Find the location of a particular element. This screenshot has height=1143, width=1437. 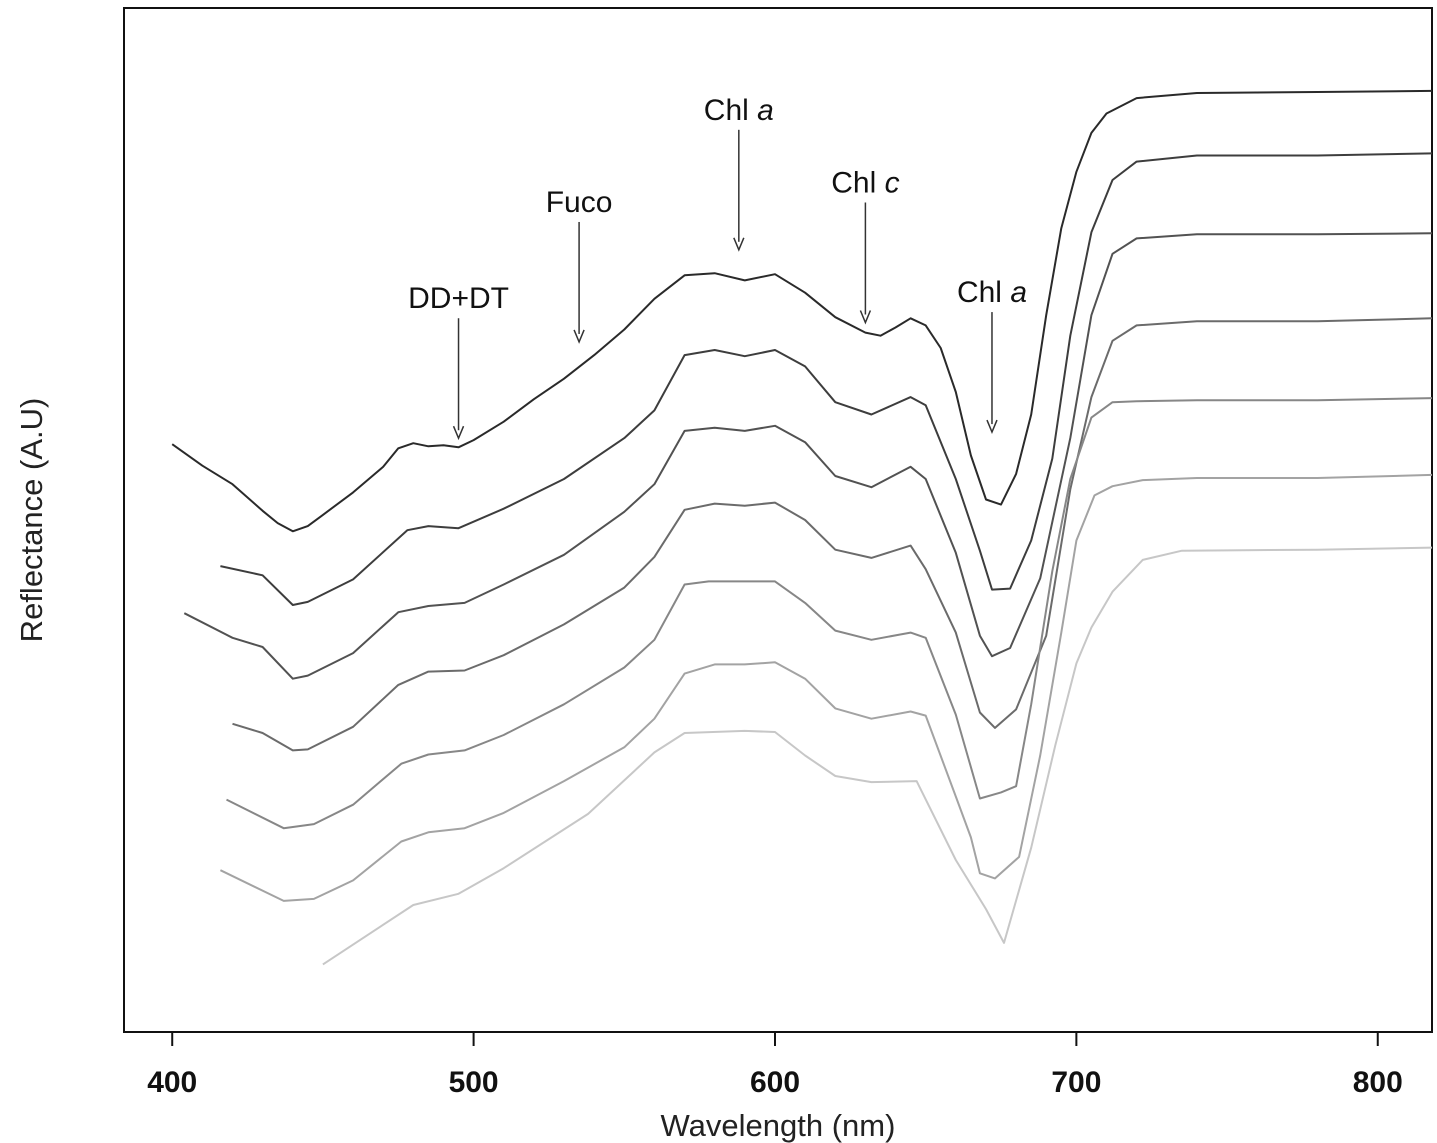

annotation-5: Chl a is located at coordinates (992, 355).